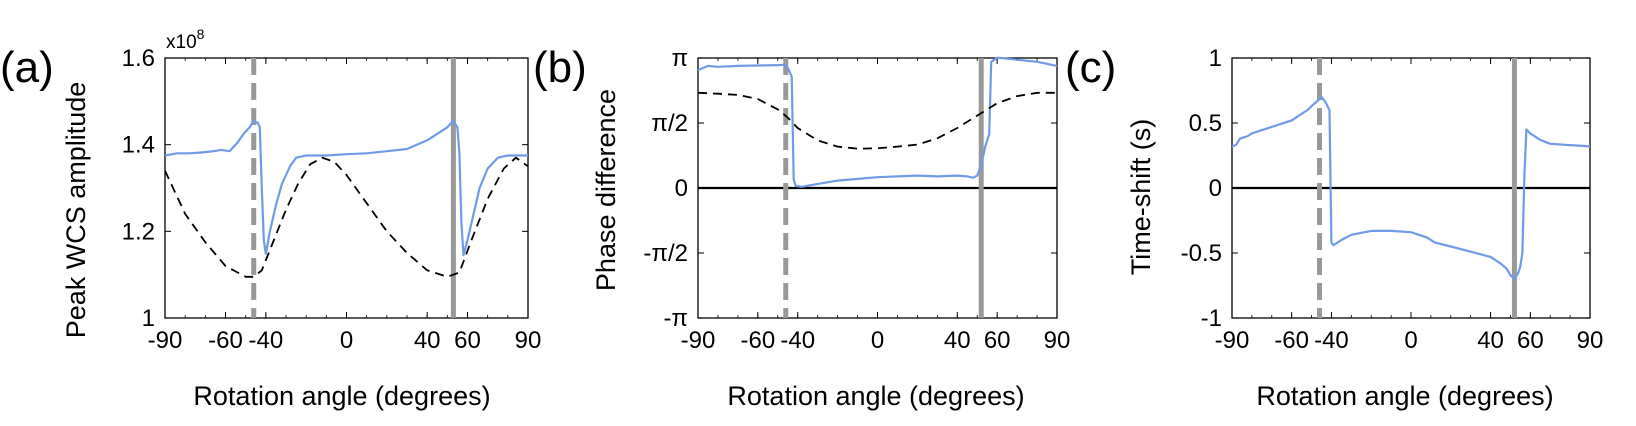 Image resolution: width=1636 pixels, height=426 pixels. What do you see at coordinates (679, 58) in the screenshot?
I see `y-tick-label: π` at bounding box center [679, 58].